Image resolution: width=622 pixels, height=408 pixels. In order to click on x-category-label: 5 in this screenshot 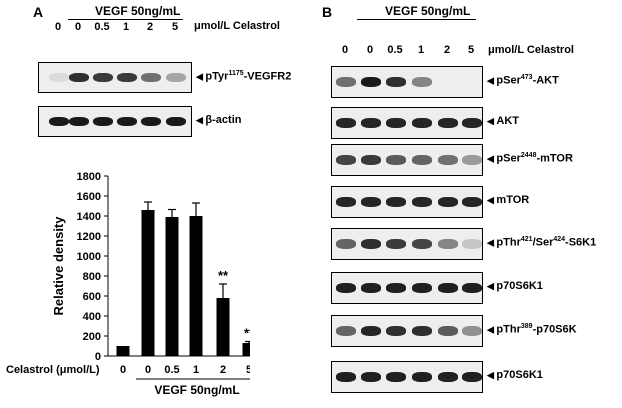, I will do `click(248, 370)`.